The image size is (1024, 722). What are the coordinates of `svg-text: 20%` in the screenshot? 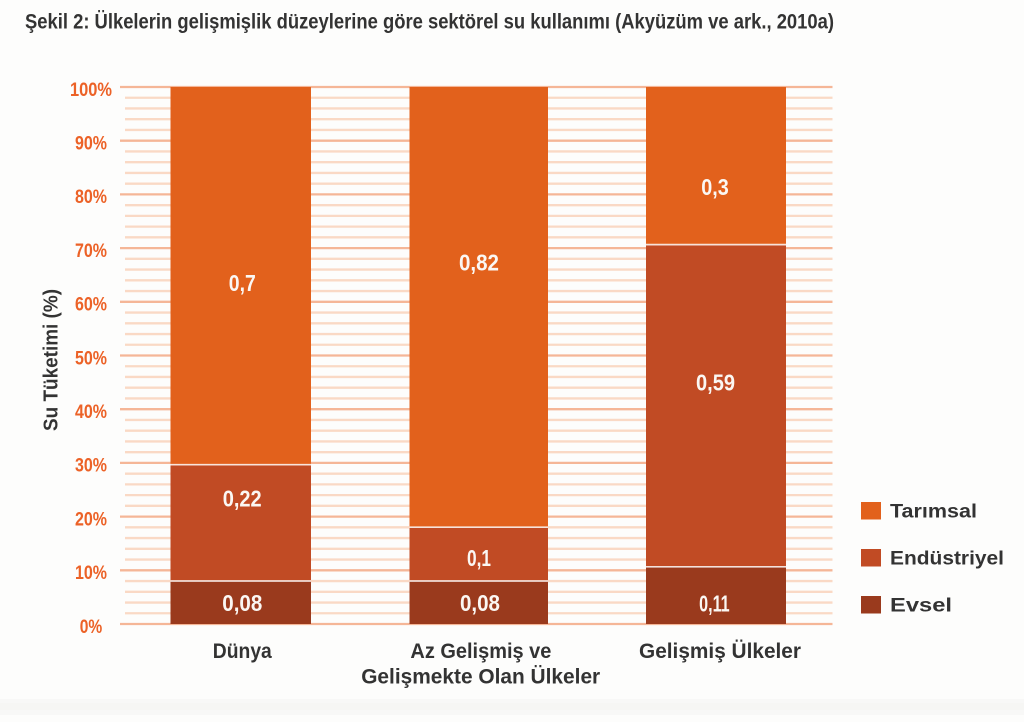 It's located at (91, 519).